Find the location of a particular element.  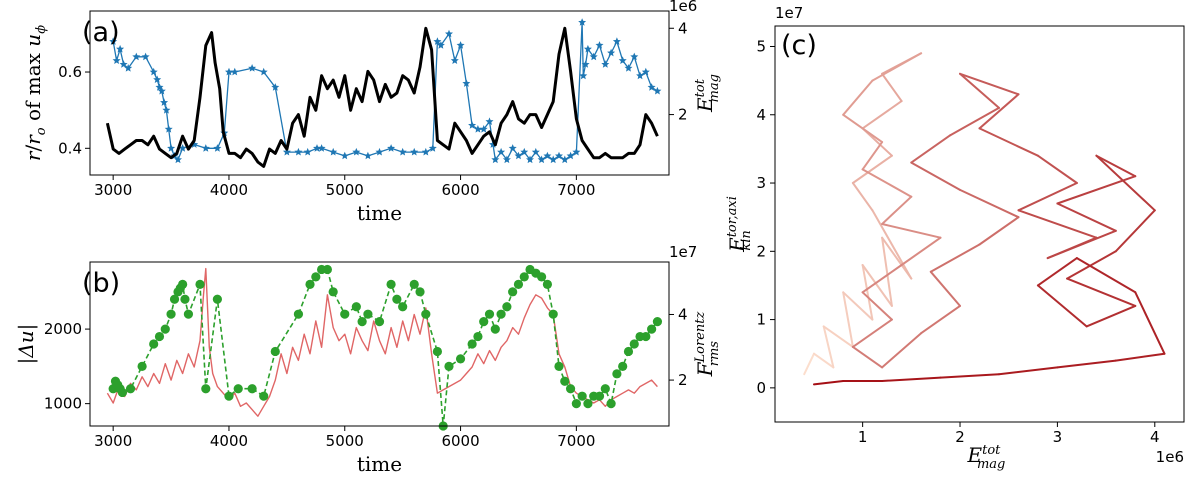

x-tick-label: 1 is located at coordinates (863, 437).